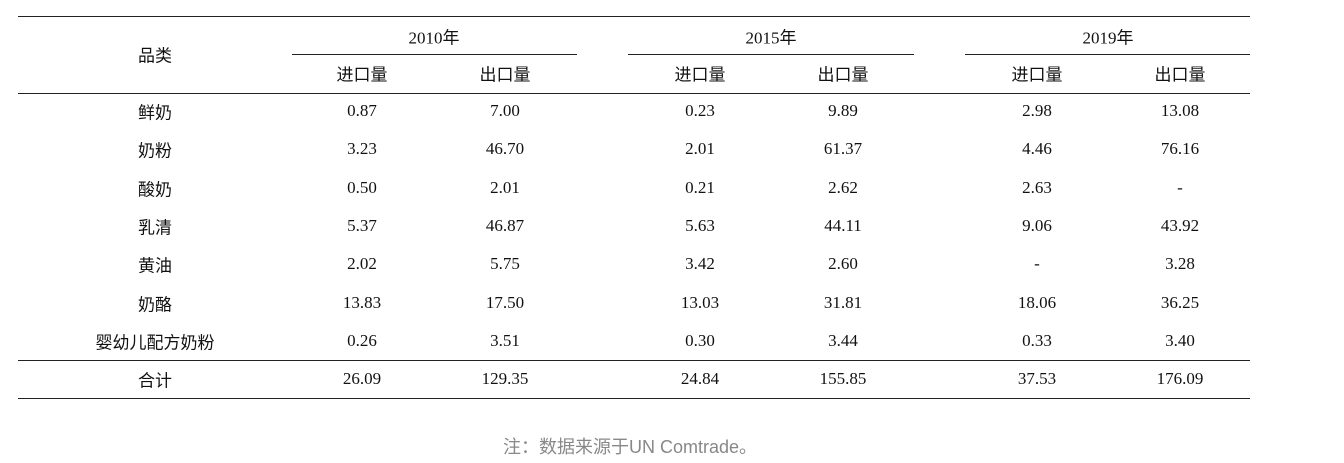  I want to click on cell: 5.63, so click(700, 225).